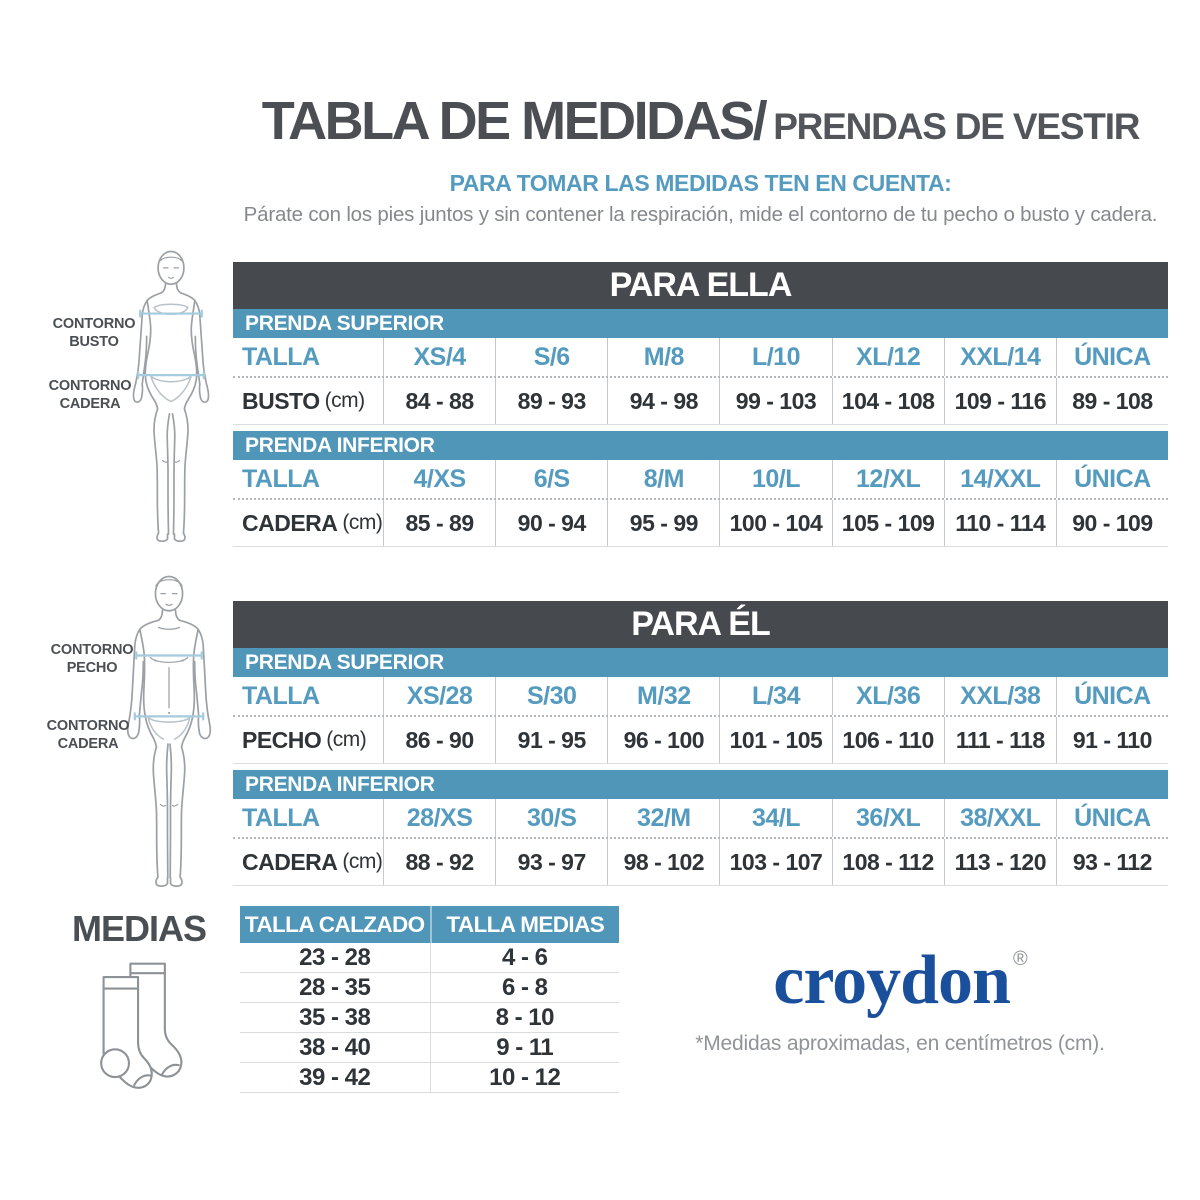 This screenshot has width=1200, height=1200. What do you see at coordinates (1020, 959) in the screenshot?
I see `registered-mark: ®` at bounding box center [1020, 959].